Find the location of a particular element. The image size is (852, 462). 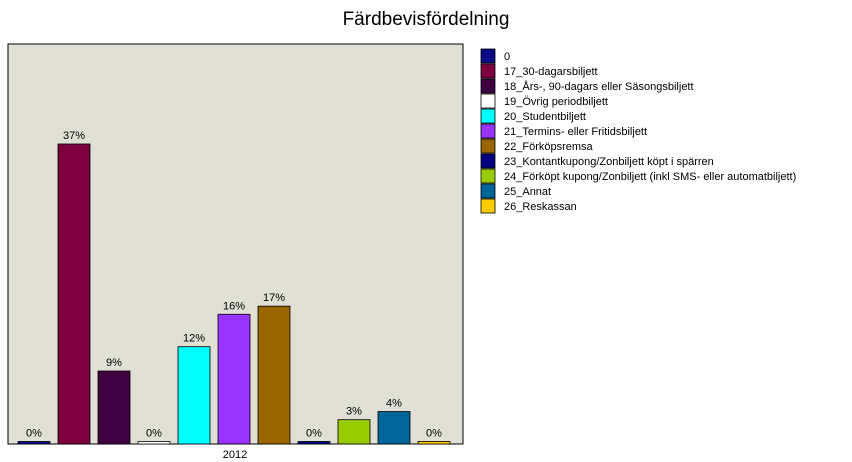

x-tick-label: 2012 is located at coordinates (235, 455).